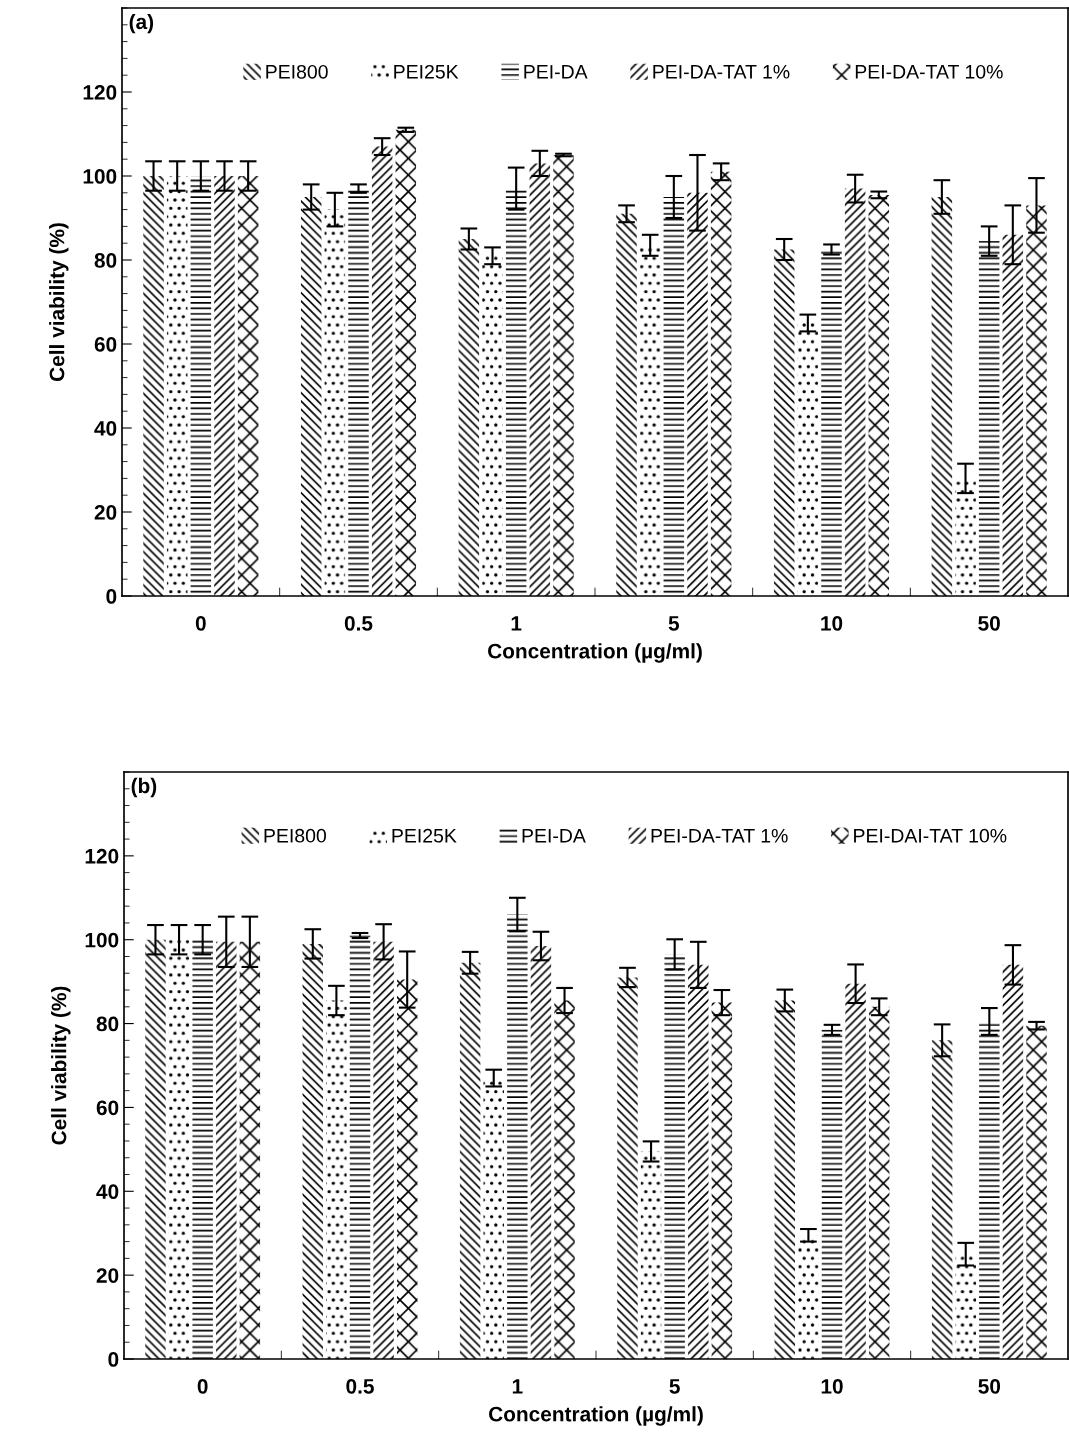 The width and height of the screenshot is (1069, 1455). I want to click on annotation: (b), so click(144, 787).